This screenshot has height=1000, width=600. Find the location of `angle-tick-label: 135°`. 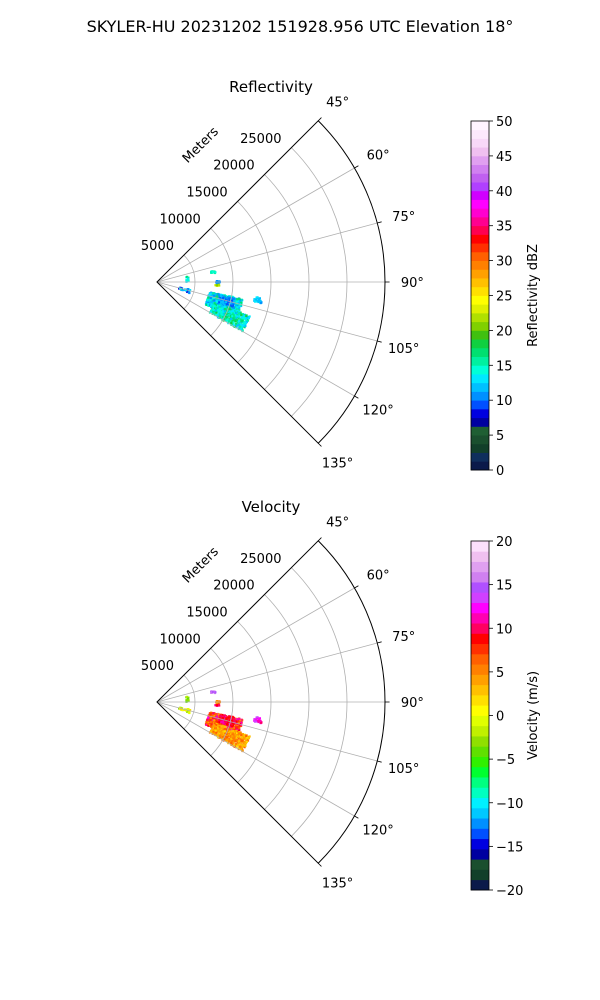

angle-tick-label: 135° is located at coordinates (337, 884).